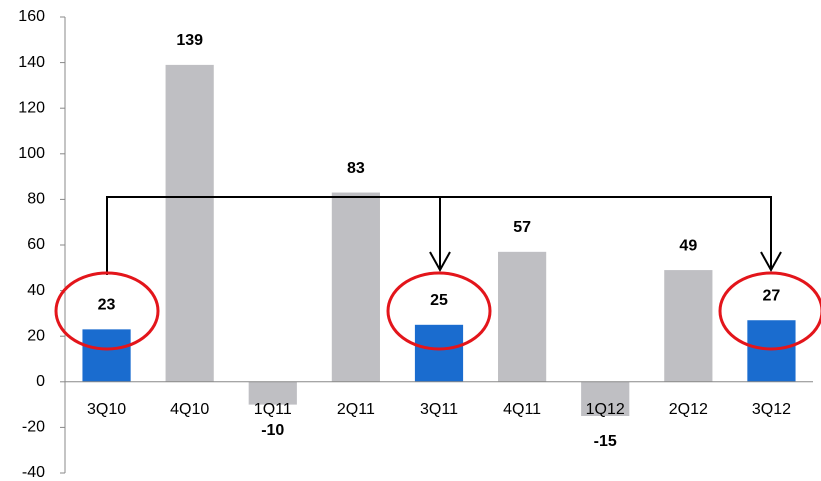 This screenshot has height=481, width=821. I want to click on x-tick-label: 3Q12, so click(771, 409).